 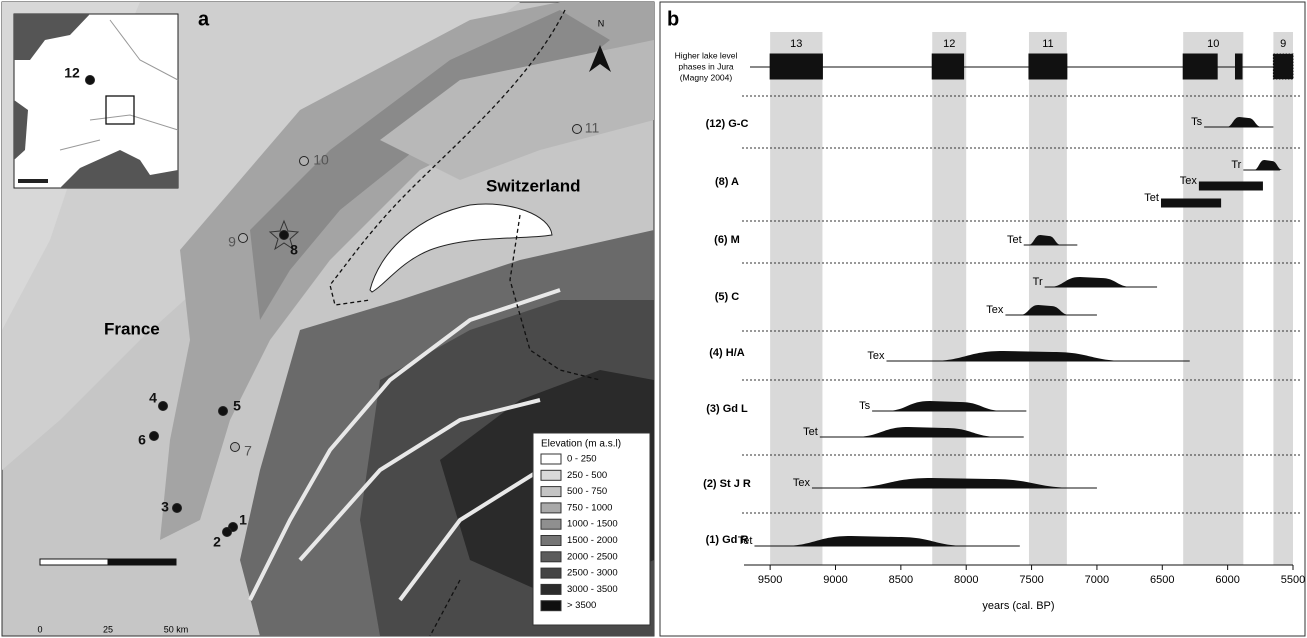 I want to click on legend-label: 500 - 750, so click(x=587, y=491).